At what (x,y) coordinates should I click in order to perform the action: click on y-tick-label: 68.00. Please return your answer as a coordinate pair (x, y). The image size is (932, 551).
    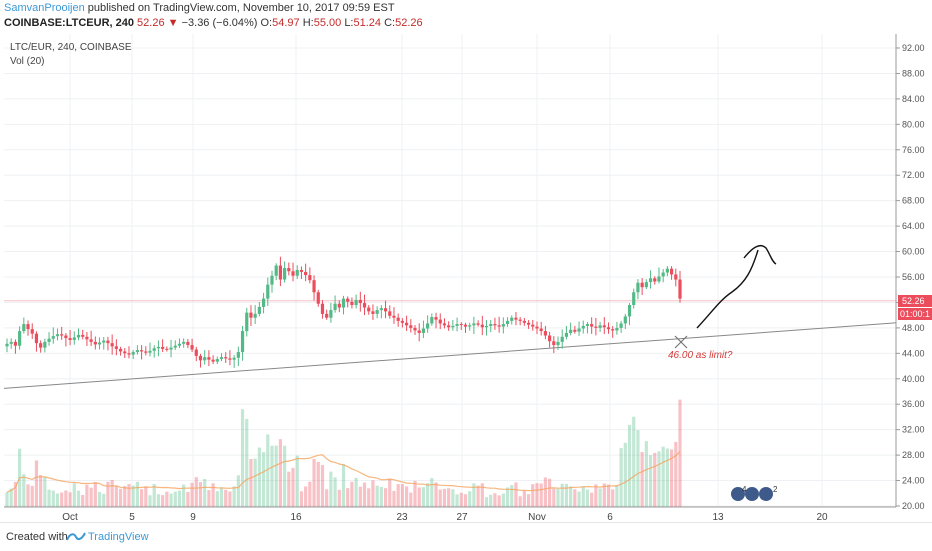
    Looking at the image, I should click on (913, 201).